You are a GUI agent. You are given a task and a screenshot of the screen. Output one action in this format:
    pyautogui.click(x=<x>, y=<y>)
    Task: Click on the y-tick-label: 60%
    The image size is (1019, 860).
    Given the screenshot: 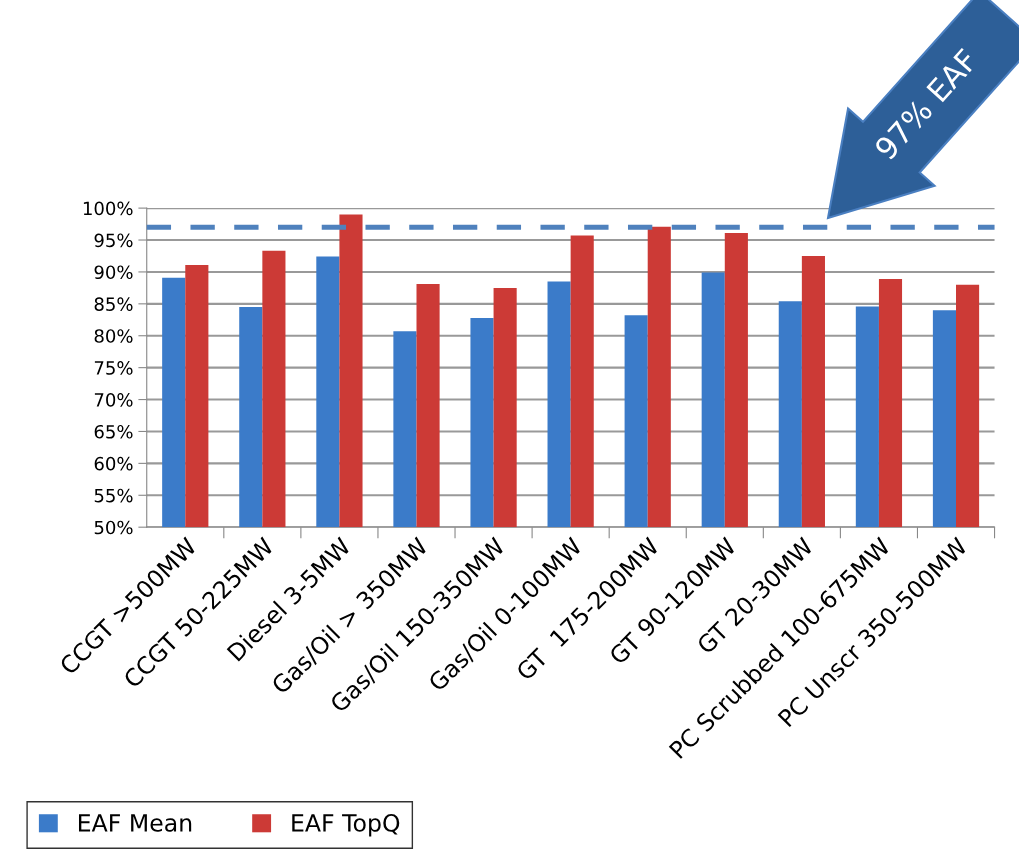 What is the action you would take?
    pyautogui.click(x=113, y=463)
    